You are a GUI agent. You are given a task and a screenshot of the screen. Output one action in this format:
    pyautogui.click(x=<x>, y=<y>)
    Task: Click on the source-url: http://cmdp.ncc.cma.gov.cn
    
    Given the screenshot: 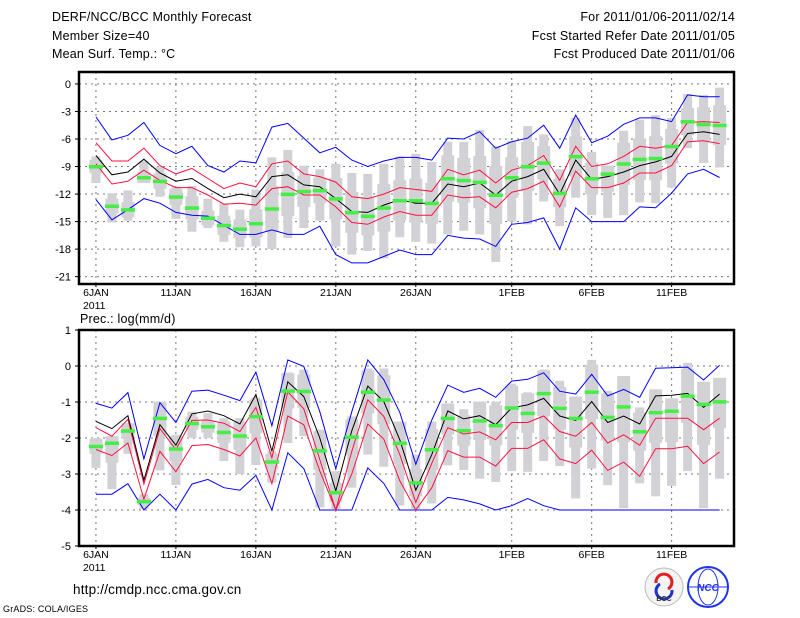 What is the action you would take?
    pyautogui.click(x=157, y=589)
    